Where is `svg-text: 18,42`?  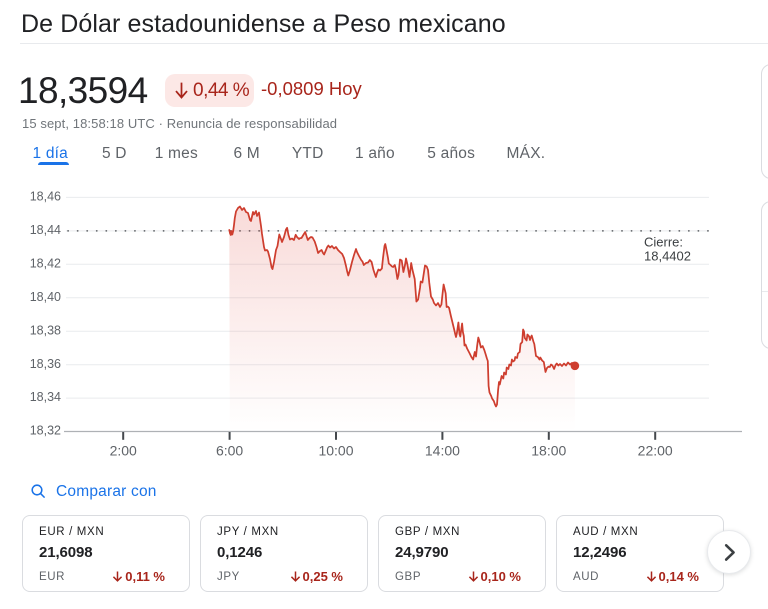 svg-text: 18,42 is located at coordinates (45, 263).